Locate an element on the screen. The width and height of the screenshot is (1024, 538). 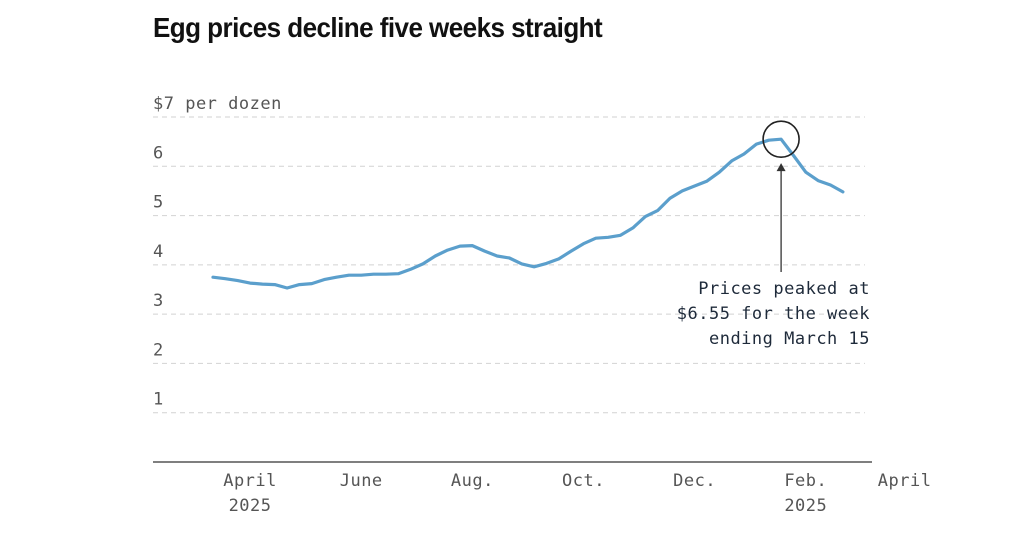
x-tick-label: Dec. is located at coordinates (694, 481).